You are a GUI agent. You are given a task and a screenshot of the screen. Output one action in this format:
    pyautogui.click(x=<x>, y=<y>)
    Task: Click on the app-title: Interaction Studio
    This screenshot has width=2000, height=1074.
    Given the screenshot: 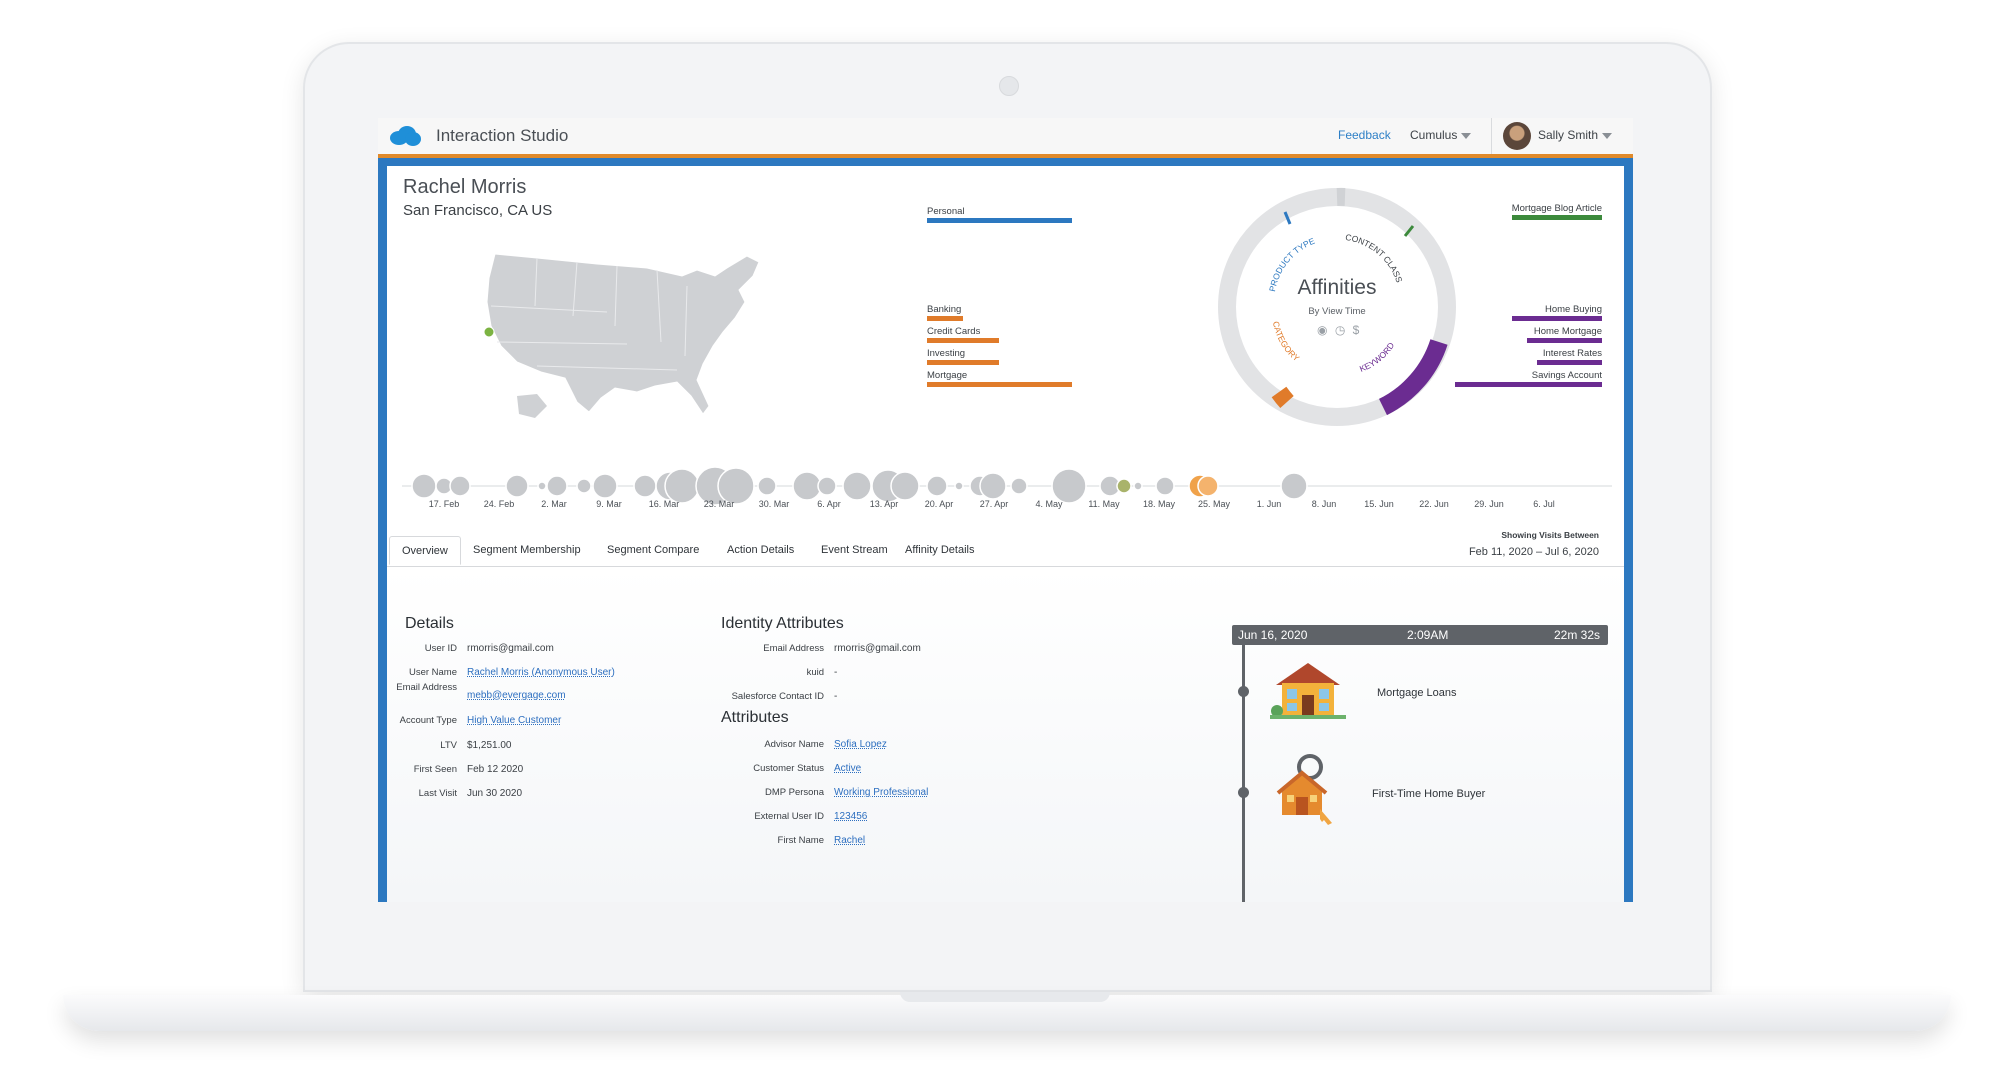 What is the action you would take?
    pyautogui.click(x=502, y=135)
    